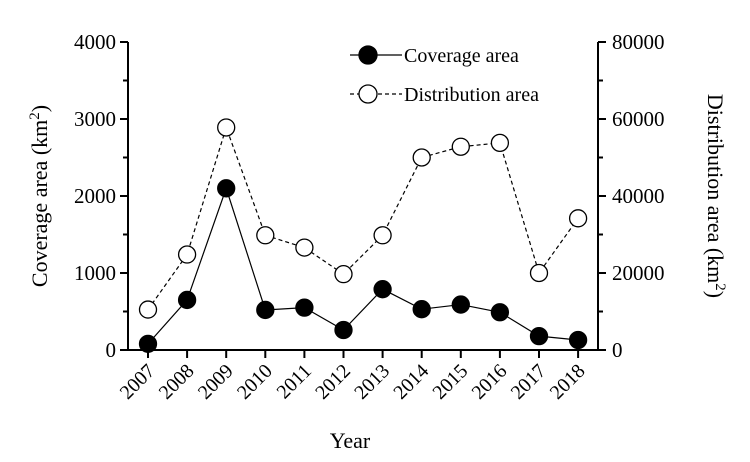 This screenshot has width=750, height=462. Describe the element at coordinates (95, 119) in the screenshot. I see `left-axis-tick-label: 3000` at that location.